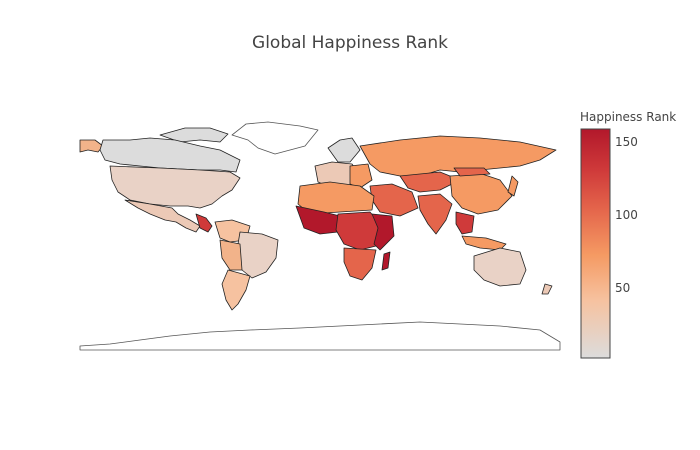 The width and height of the screenshot is (700, 450). I want to click on russia, so click(458, 156).